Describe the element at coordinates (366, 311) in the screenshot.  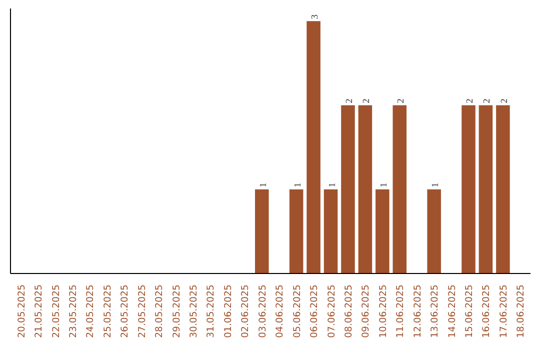
I see `x-tick-label: 09.06.2025` at that location.